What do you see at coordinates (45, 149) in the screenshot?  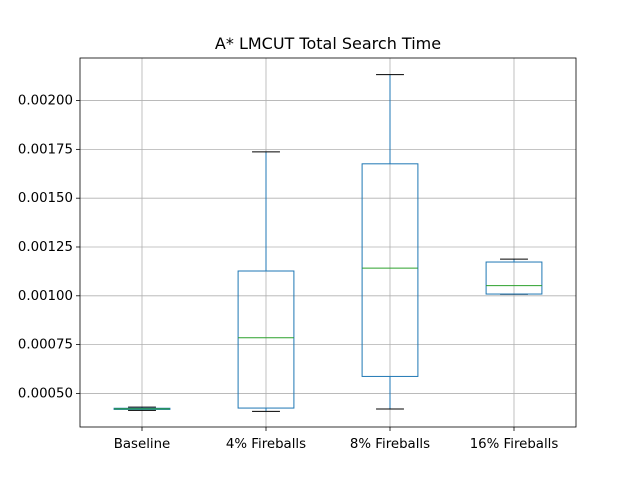 I see `y-tick-label: 0.00175` at bounding box center [45, 149].